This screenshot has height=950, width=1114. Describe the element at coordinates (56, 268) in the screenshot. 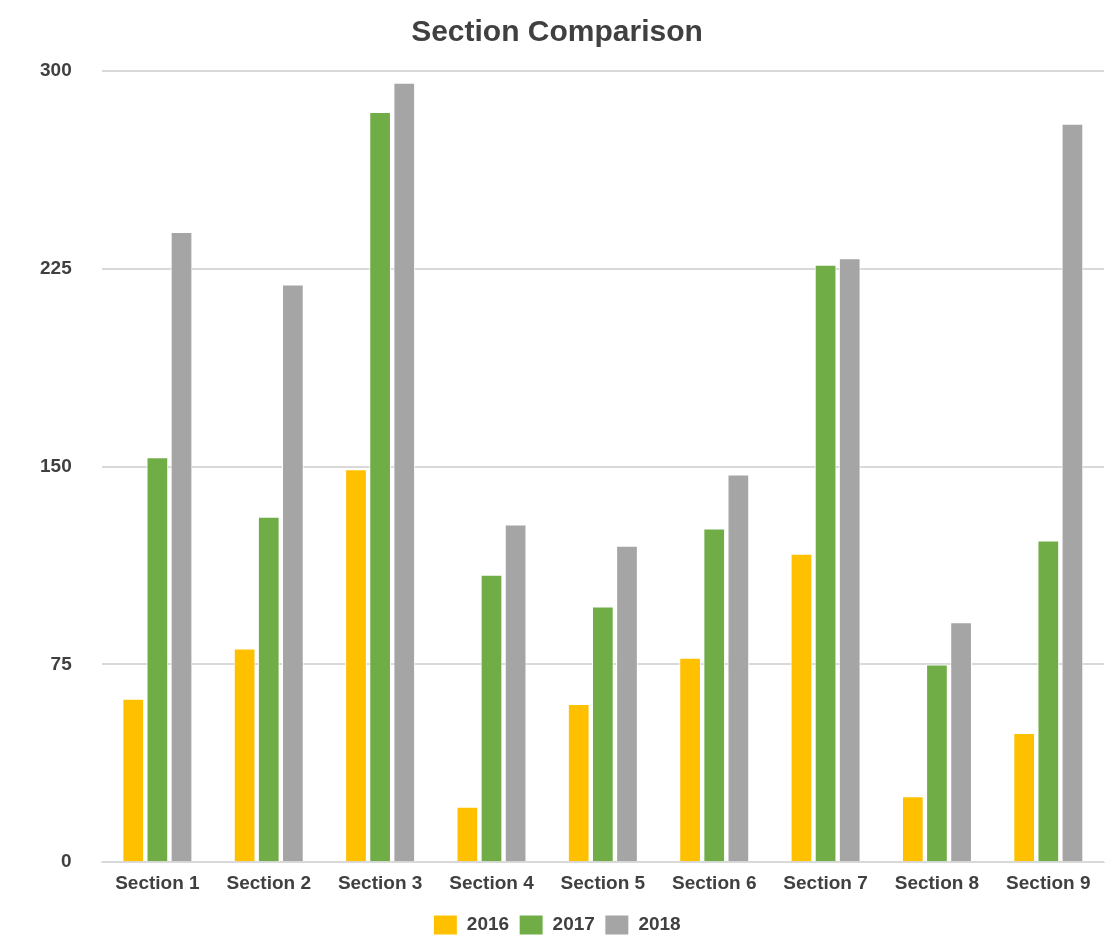

I see `y-tick-label: 225` at that location.